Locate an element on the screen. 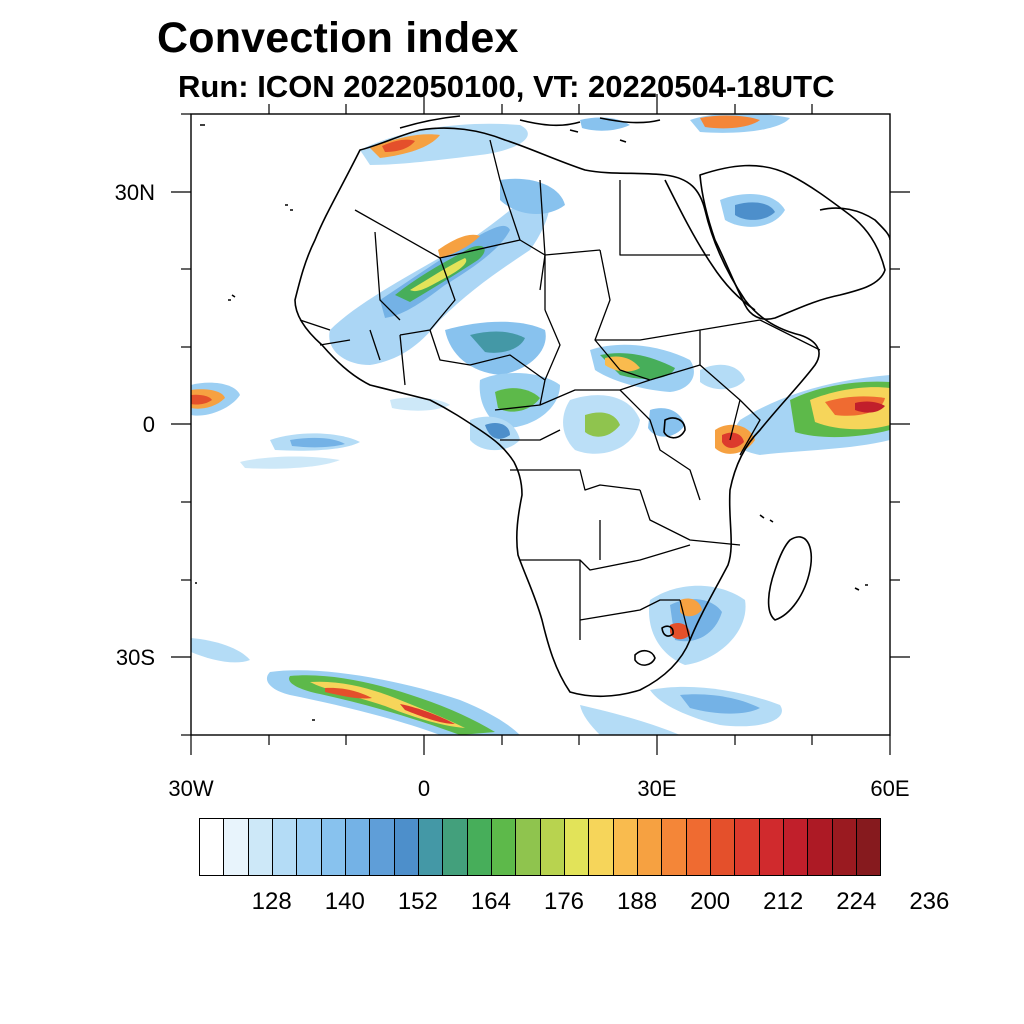 Image resolution: width=1024 pixels, height=1024 pixels. colorbar-label: 164 is located at coordinates (490, 901).